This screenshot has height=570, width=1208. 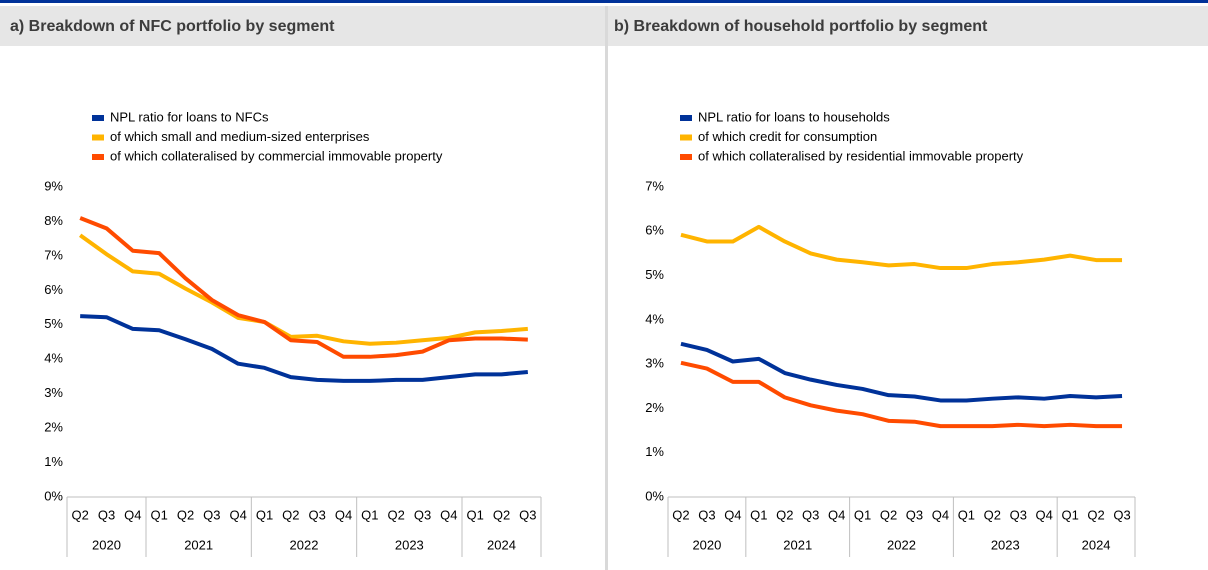 I want to click on legend-label: NPL ratio for loans to households, so click(x=794, y=116).